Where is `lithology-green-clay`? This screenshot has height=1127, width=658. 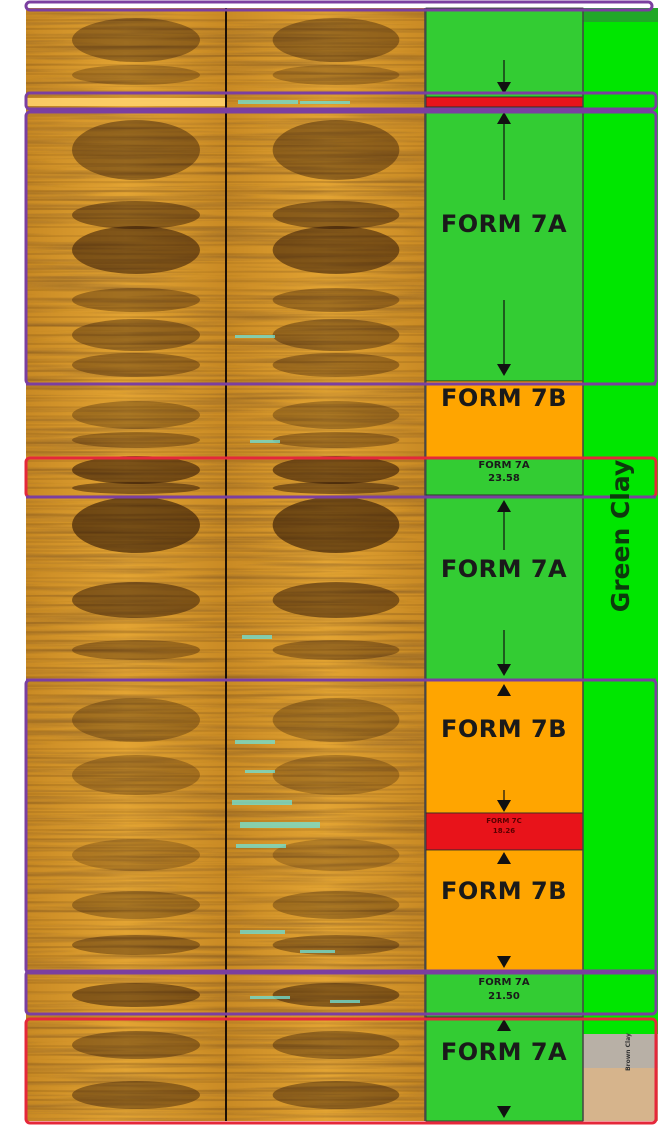
lithology-green-clay is located at coordinates (620, 528).